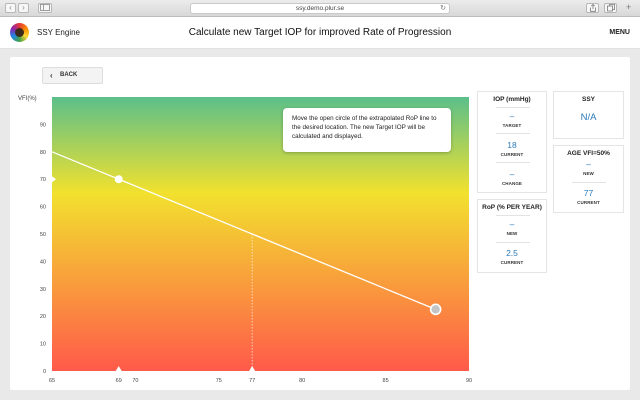 This screenshot has width=640, height=400. Describe the element at coordinates (588, 164) in the screenshot. I see `age-new-value: –` at that location.